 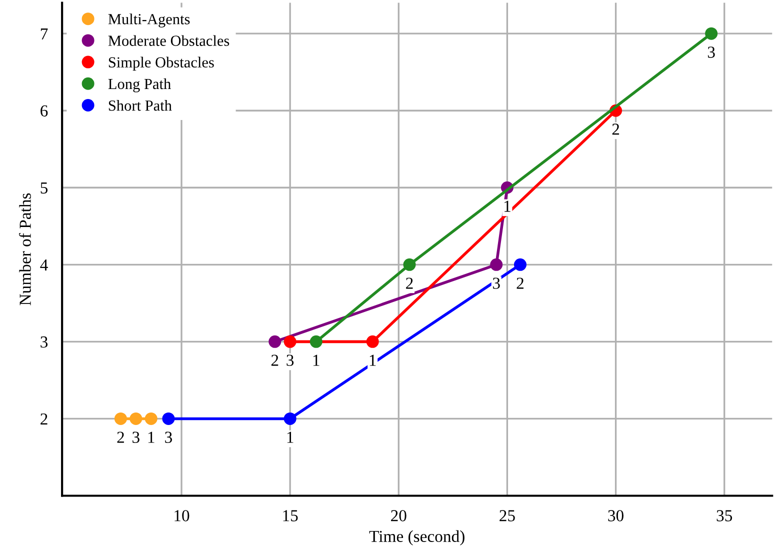 I want to click on legend-label: Moderate Obstacles, so click(x=169, y=40).